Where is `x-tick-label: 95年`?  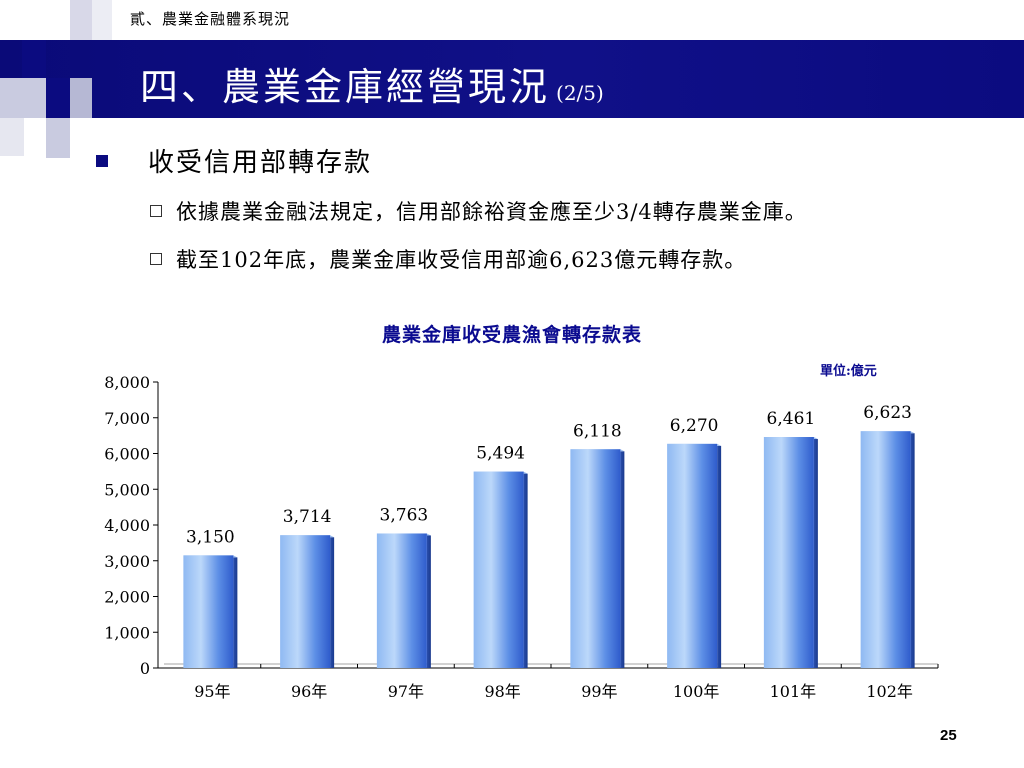
x-tick-label: 95年 is located at coordinates (212, 691).